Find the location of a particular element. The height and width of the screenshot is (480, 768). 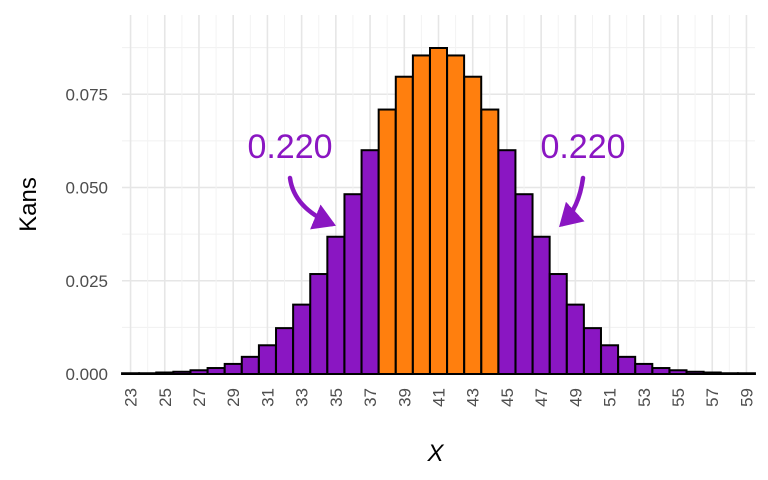

x-tick-label: 27 is located at coordinates (199, 397).